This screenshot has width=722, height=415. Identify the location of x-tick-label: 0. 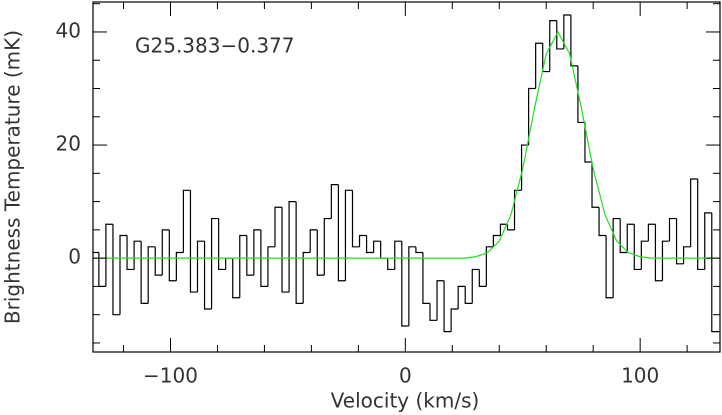
(405, 376).